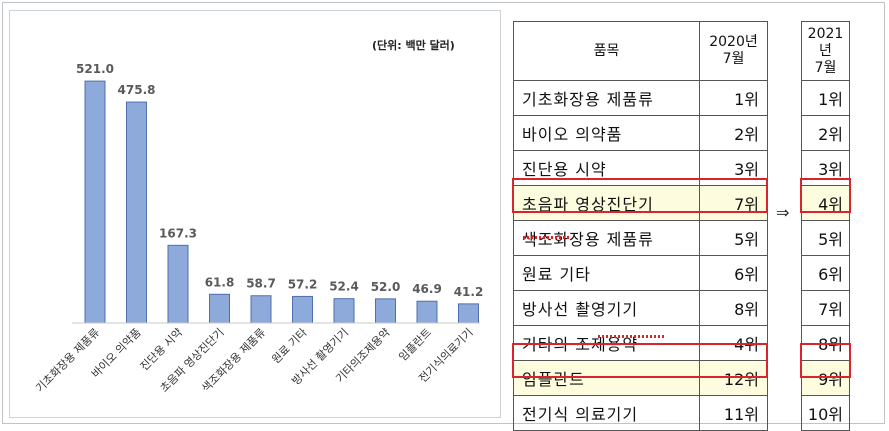 This screenshot has width=889, height=431. I want to click on value-label: 167.3, so click(178, 233).